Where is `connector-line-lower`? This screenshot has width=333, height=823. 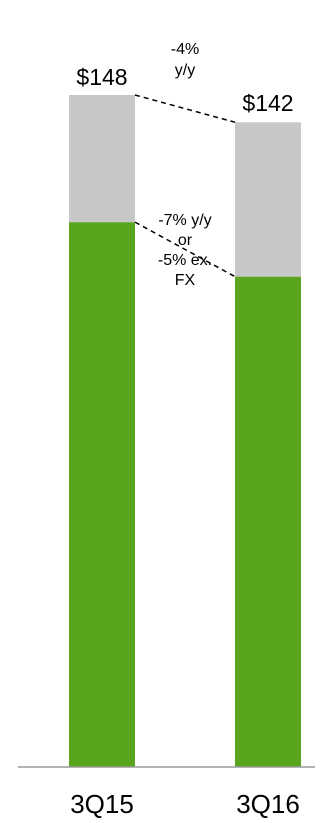 connector-line-lower is located at coordinates (185, 249).